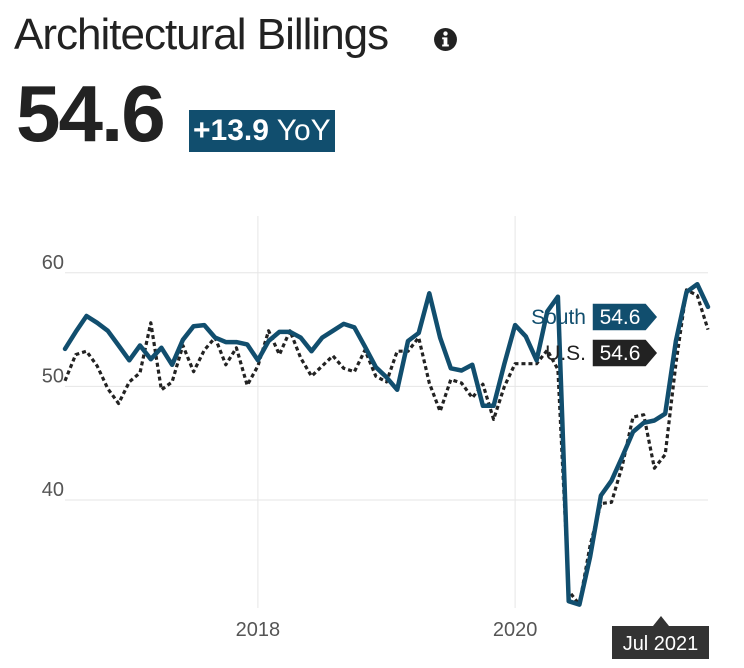  Describe the element at coordinates (661, 621) in the screenshot. I see `tooltip-pointer` at that location.